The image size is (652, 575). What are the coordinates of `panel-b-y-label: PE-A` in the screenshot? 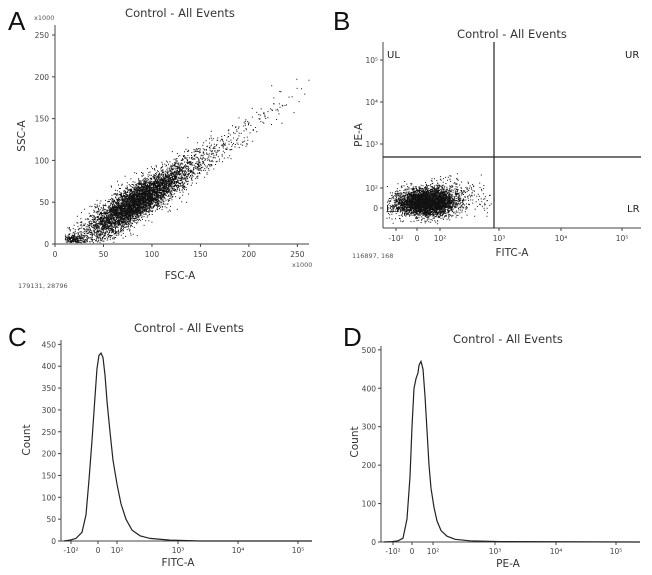 It's located at (359, 134).